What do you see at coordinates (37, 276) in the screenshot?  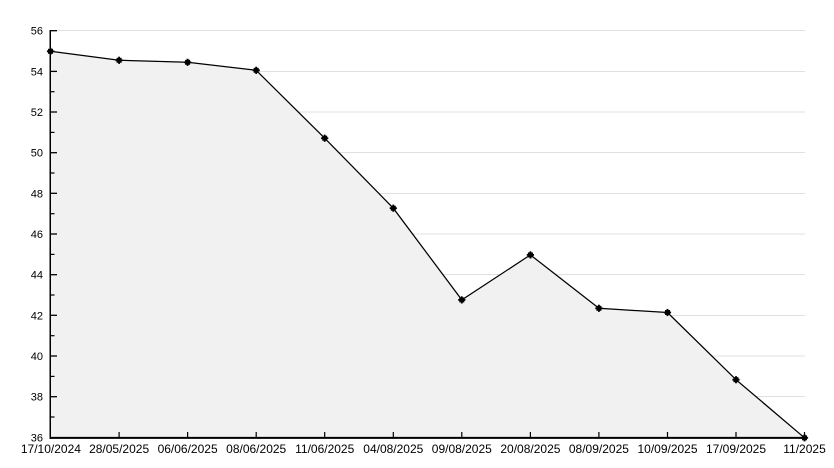 I see `svg-text: 44` at bounding box center [37, 276].